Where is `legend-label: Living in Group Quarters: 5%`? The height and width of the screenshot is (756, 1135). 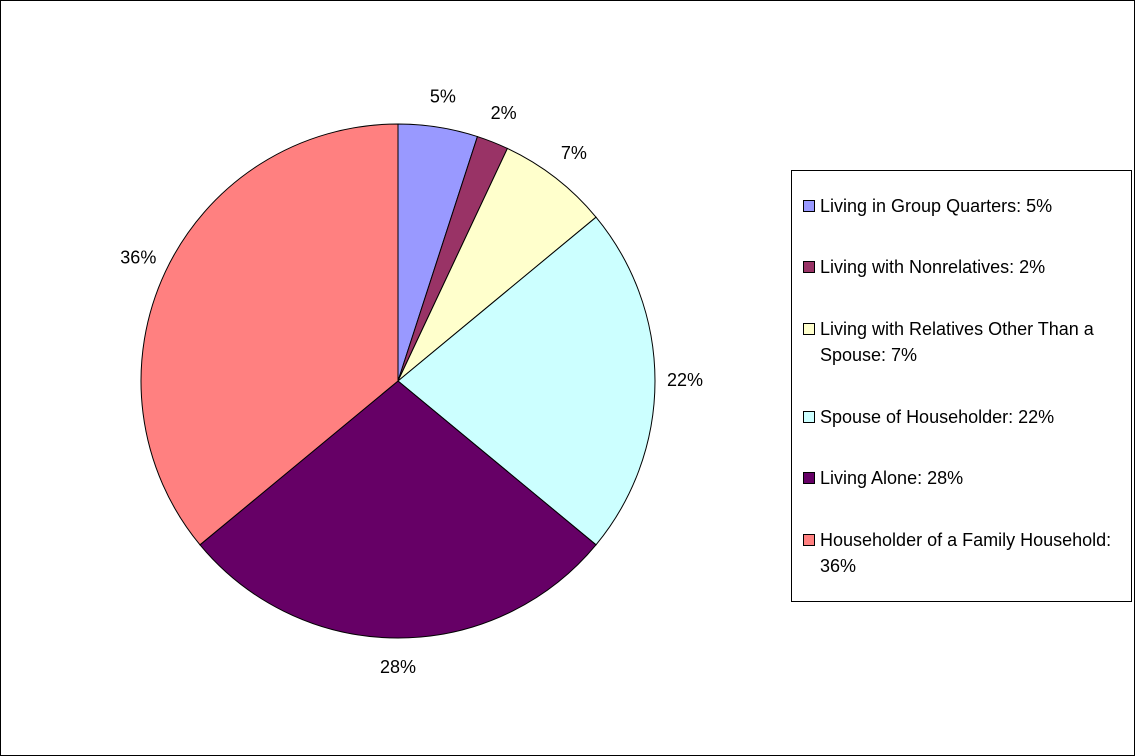
legend-label: Living in Group Quarters: 5% is located at coordinates (936, 205).